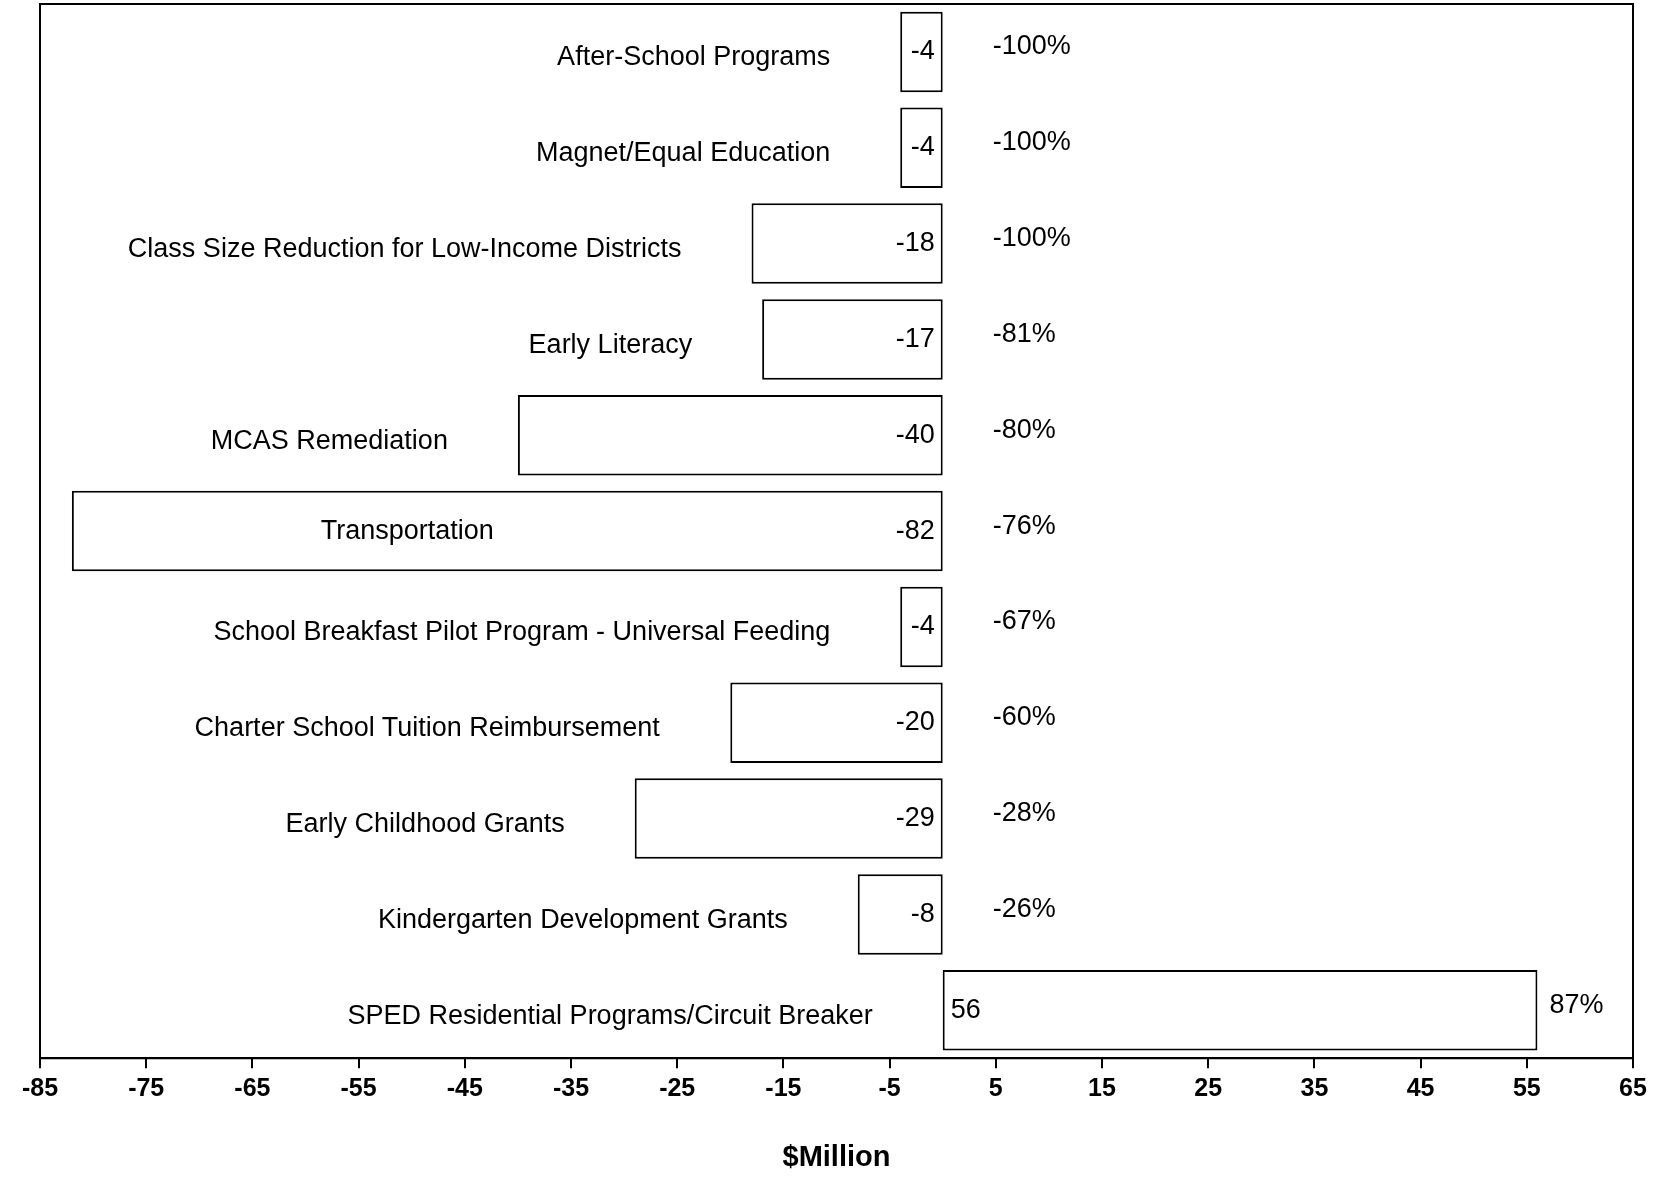  I want to click on annotation: -28%, so click(1024, 812).